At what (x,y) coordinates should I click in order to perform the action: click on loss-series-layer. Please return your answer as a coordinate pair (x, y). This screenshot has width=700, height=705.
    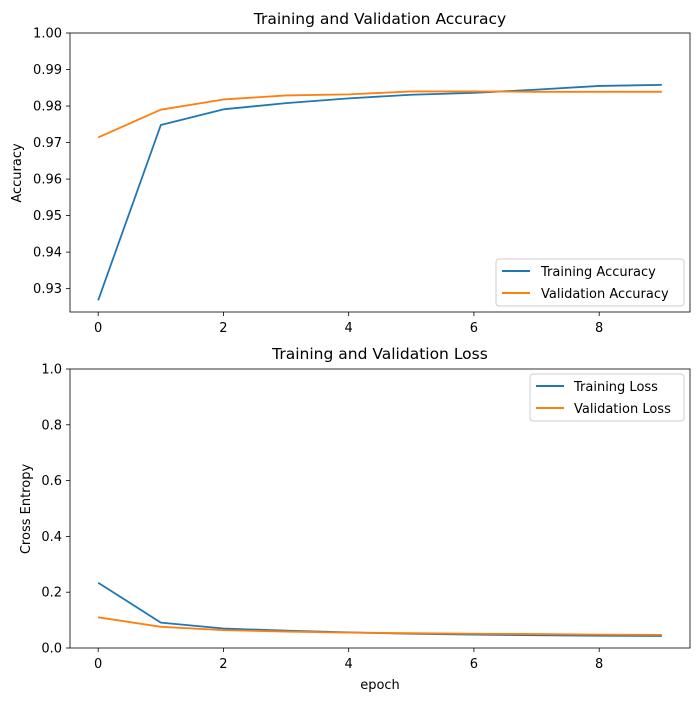
    Looking at the image, I should click on (379, 609).